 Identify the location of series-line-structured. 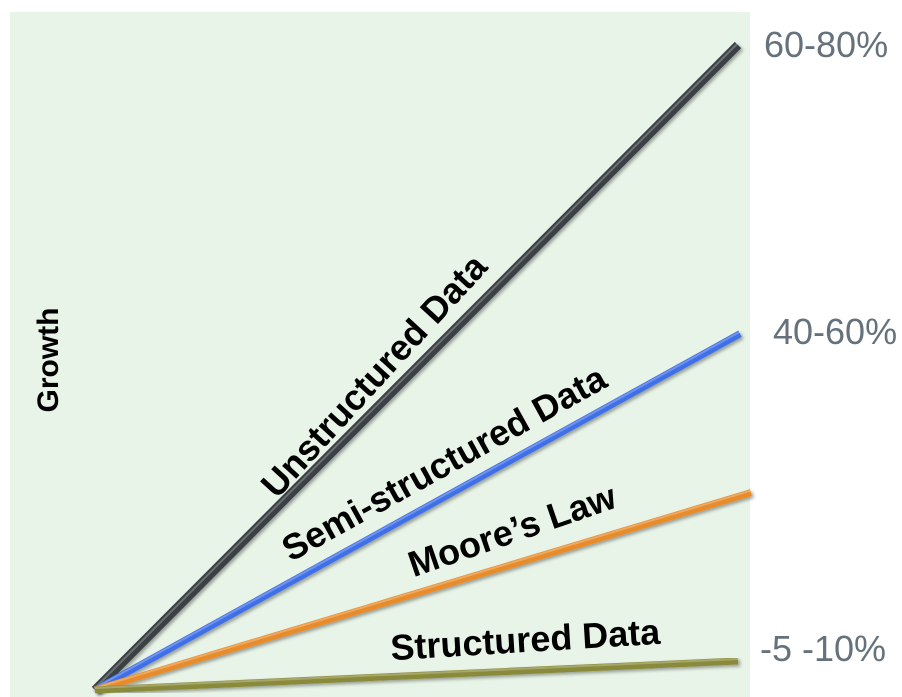
(416, 675).